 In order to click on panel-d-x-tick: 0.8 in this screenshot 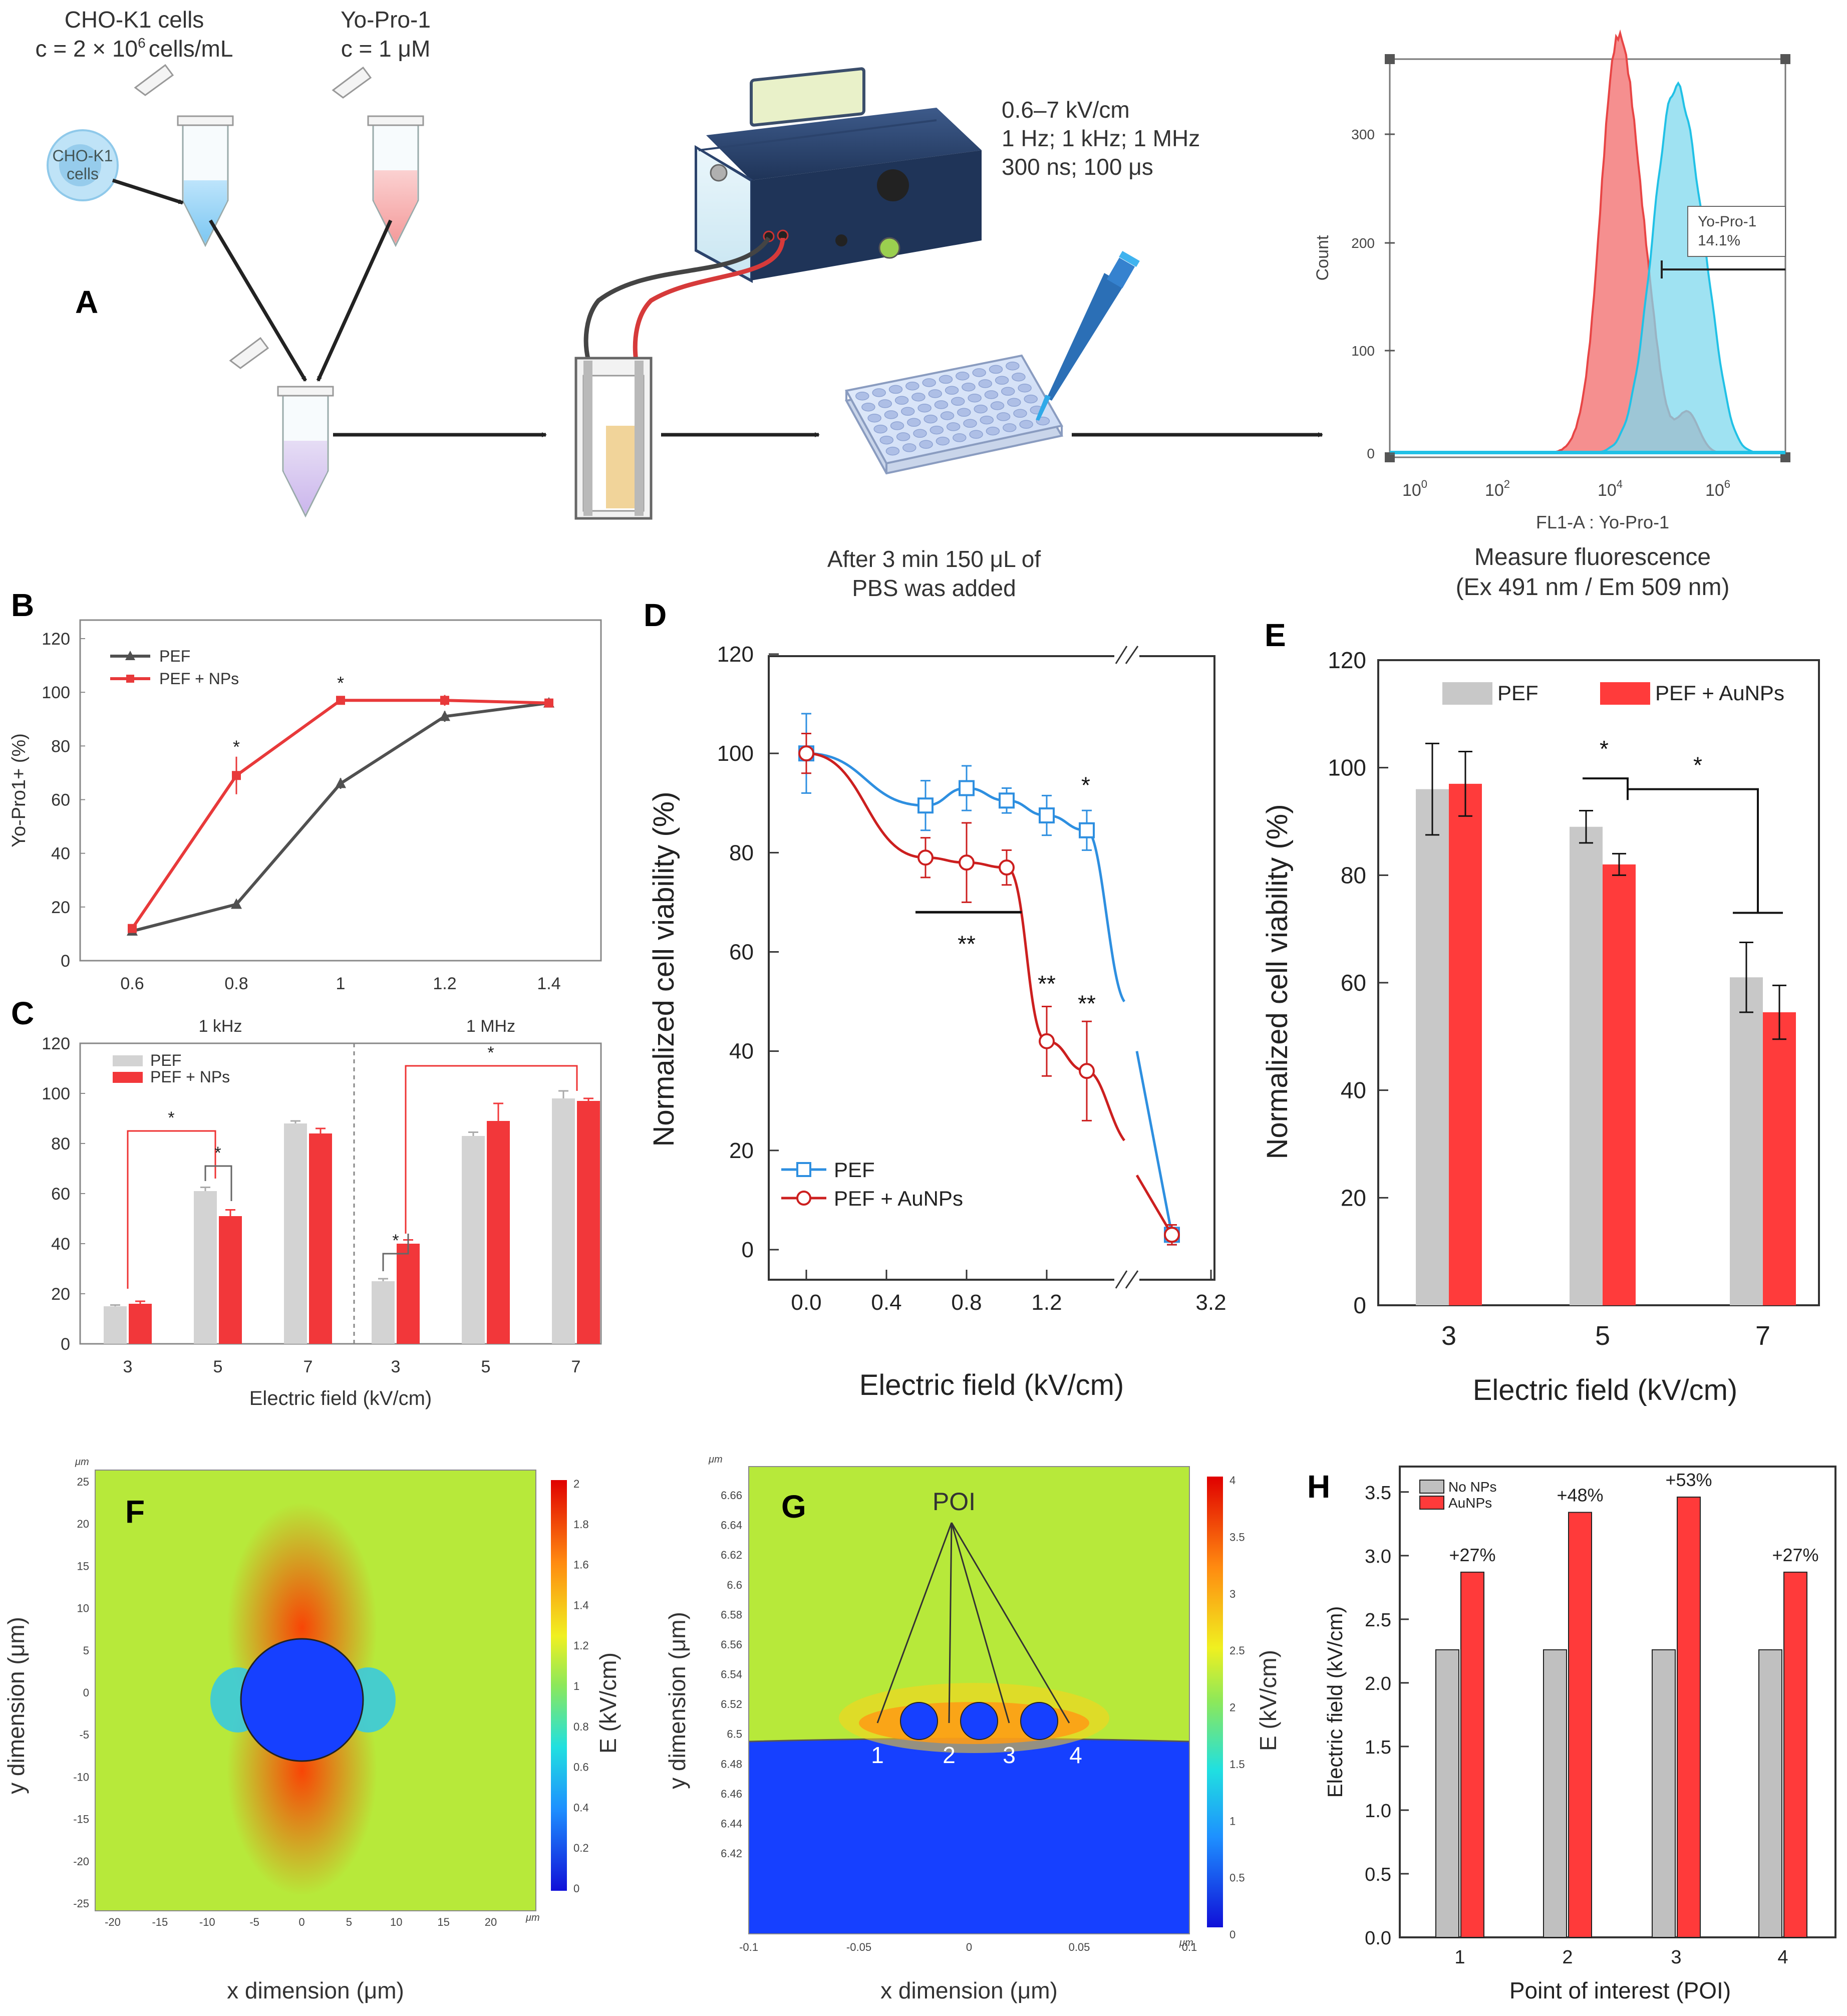, I will do `click(966, 1302)`.